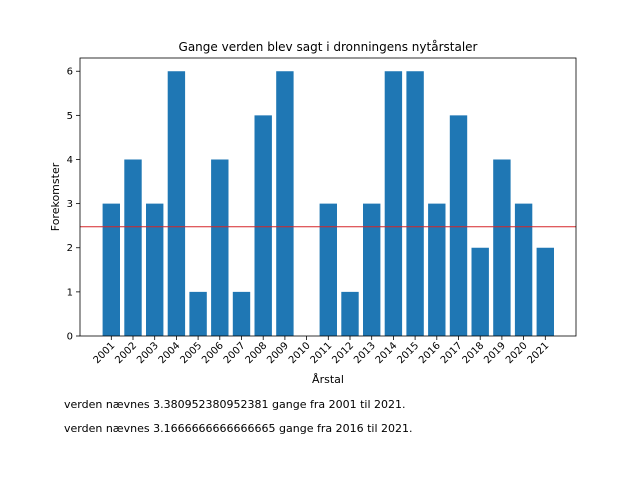  I want to click on x-tick-label: 2007, so click(235, 353).